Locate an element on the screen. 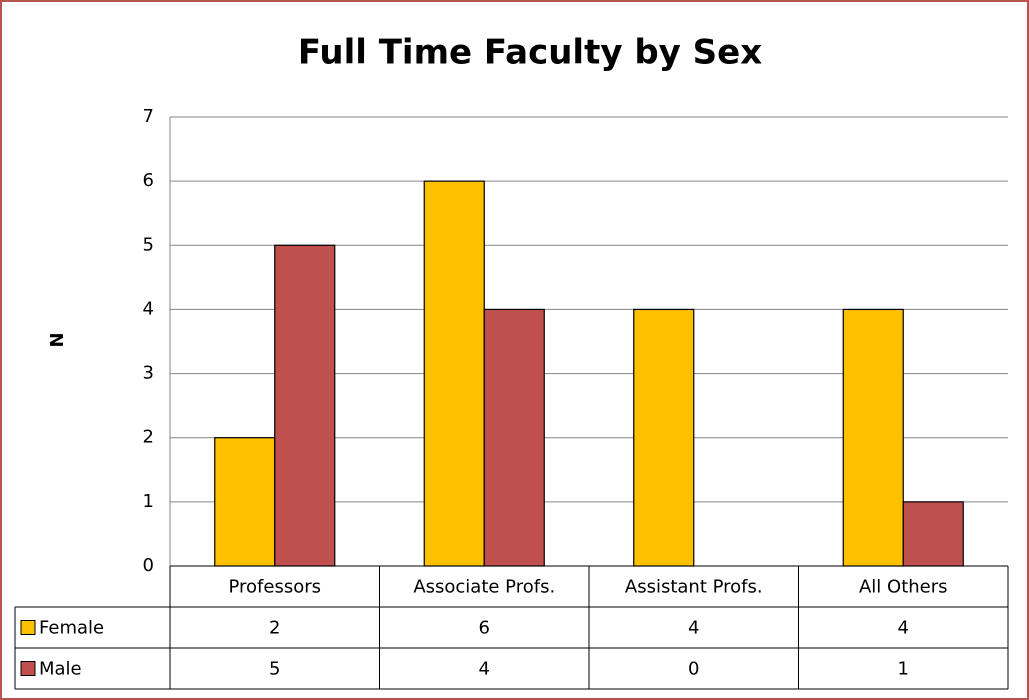 This screenshot has height=700, width=1029. x-tick-label: Professors is located at coordinates (274, 587).